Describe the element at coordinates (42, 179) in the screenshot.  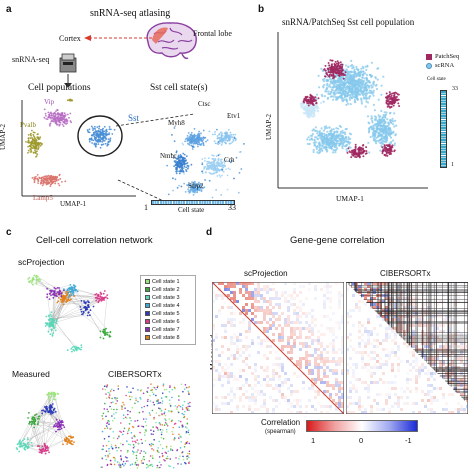
I see `lamp5-cell-point` at that location.